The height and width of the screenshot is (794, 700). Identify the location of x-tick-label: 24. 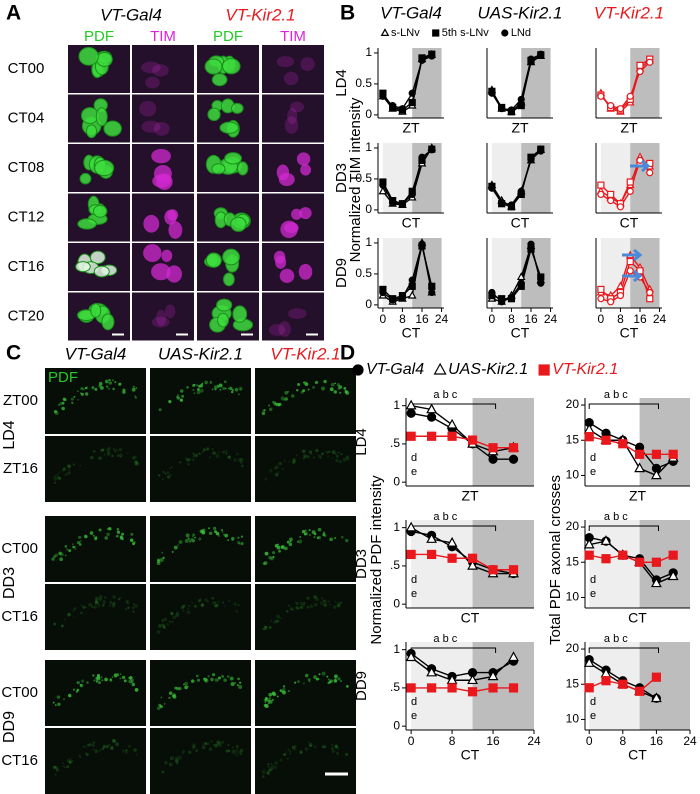
(690, 741).